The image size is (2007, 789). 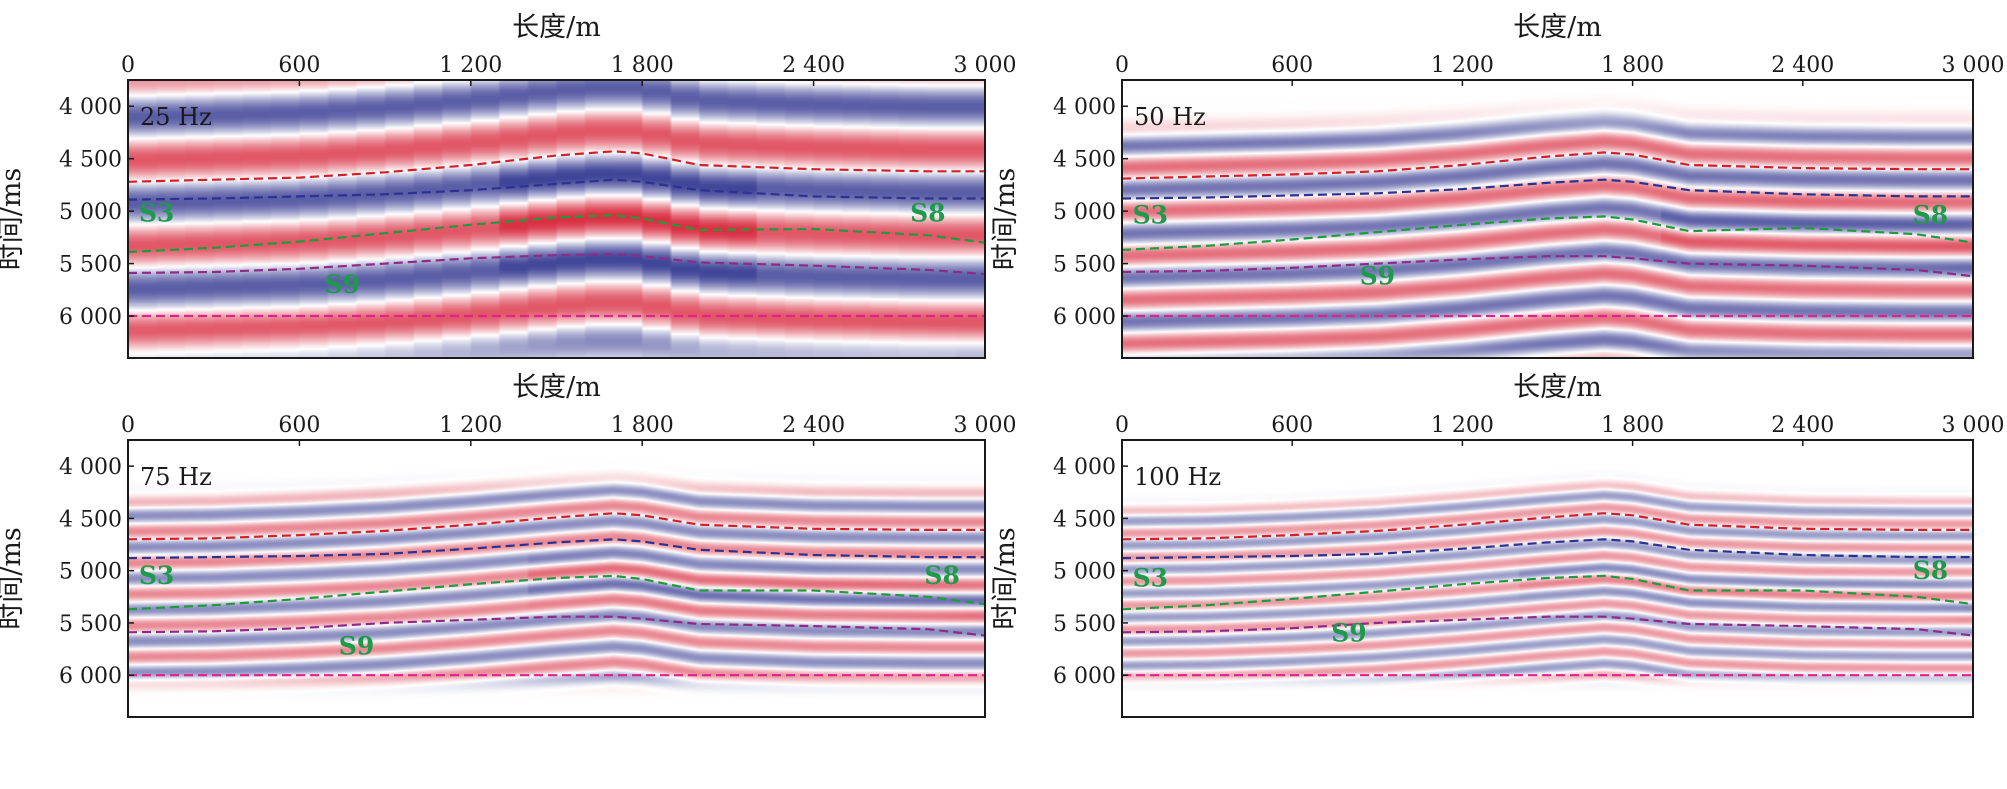 I want to click on frequency-label: 25 Hz, so click(x=176, y=117).